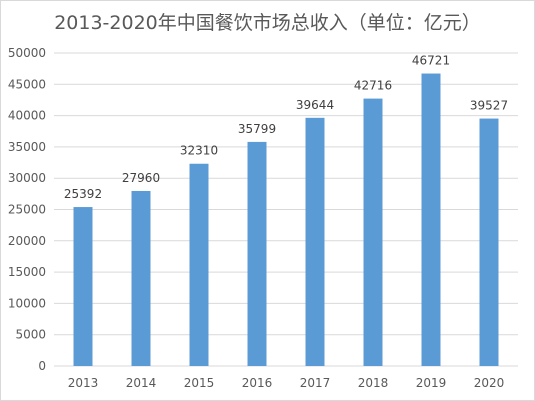 The height and width of the screenshot is (401, 535). I want to click on bar-2020, so click(489, 242).